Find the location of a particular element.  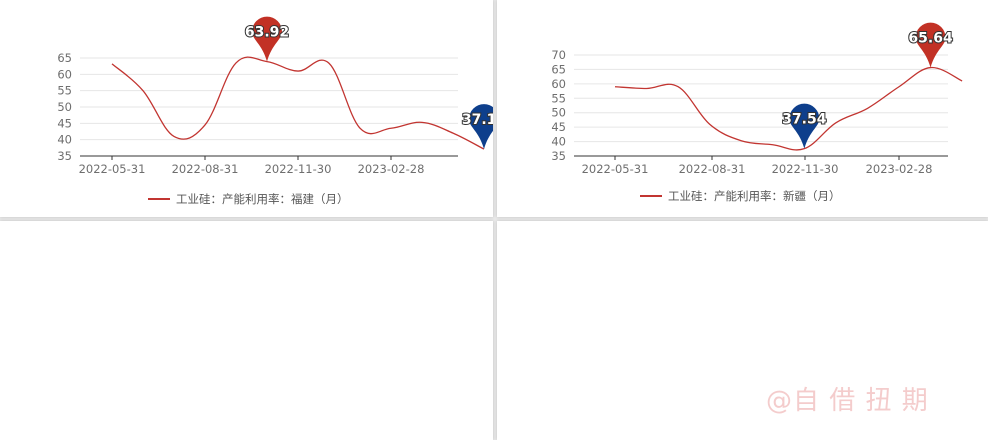

min-marker-pin: 37.54 is located at coordinates (804, 126).